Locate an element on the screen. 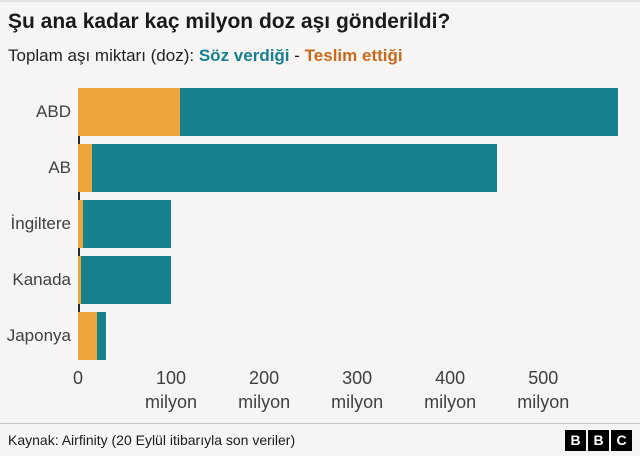 The height and width of the screenshot is (456, 640). chart-row: AB is located at coordinates (320, 168).